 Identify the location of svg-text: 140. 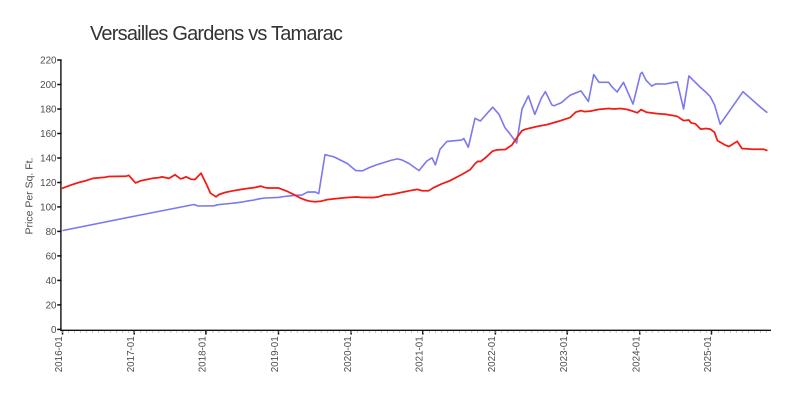
(48, 159).